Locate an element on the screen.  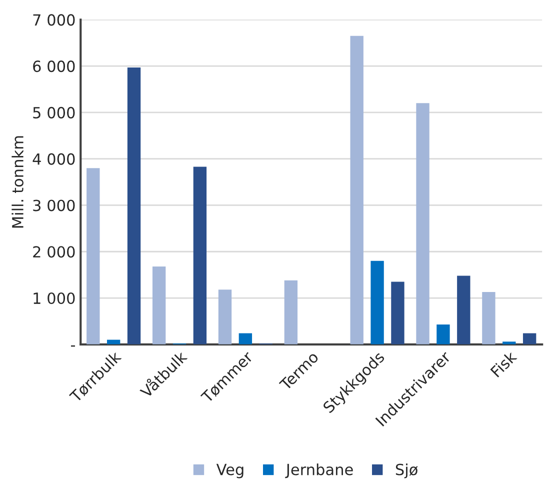
legend-label: Jernbane is located at coordinates (319, 470).